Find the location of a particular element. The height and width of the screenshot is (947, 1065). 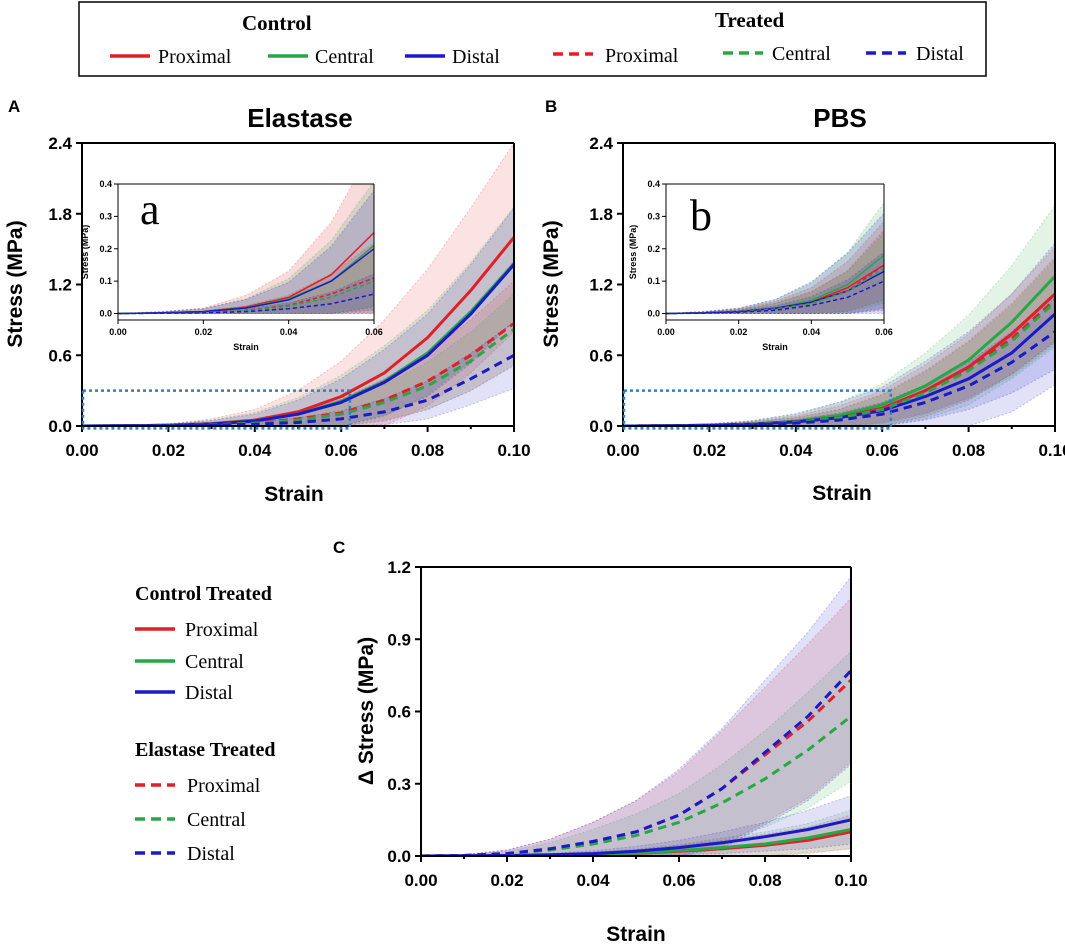

legend-treated-proximal-label: Proximal is located at coordinates (642, 56).